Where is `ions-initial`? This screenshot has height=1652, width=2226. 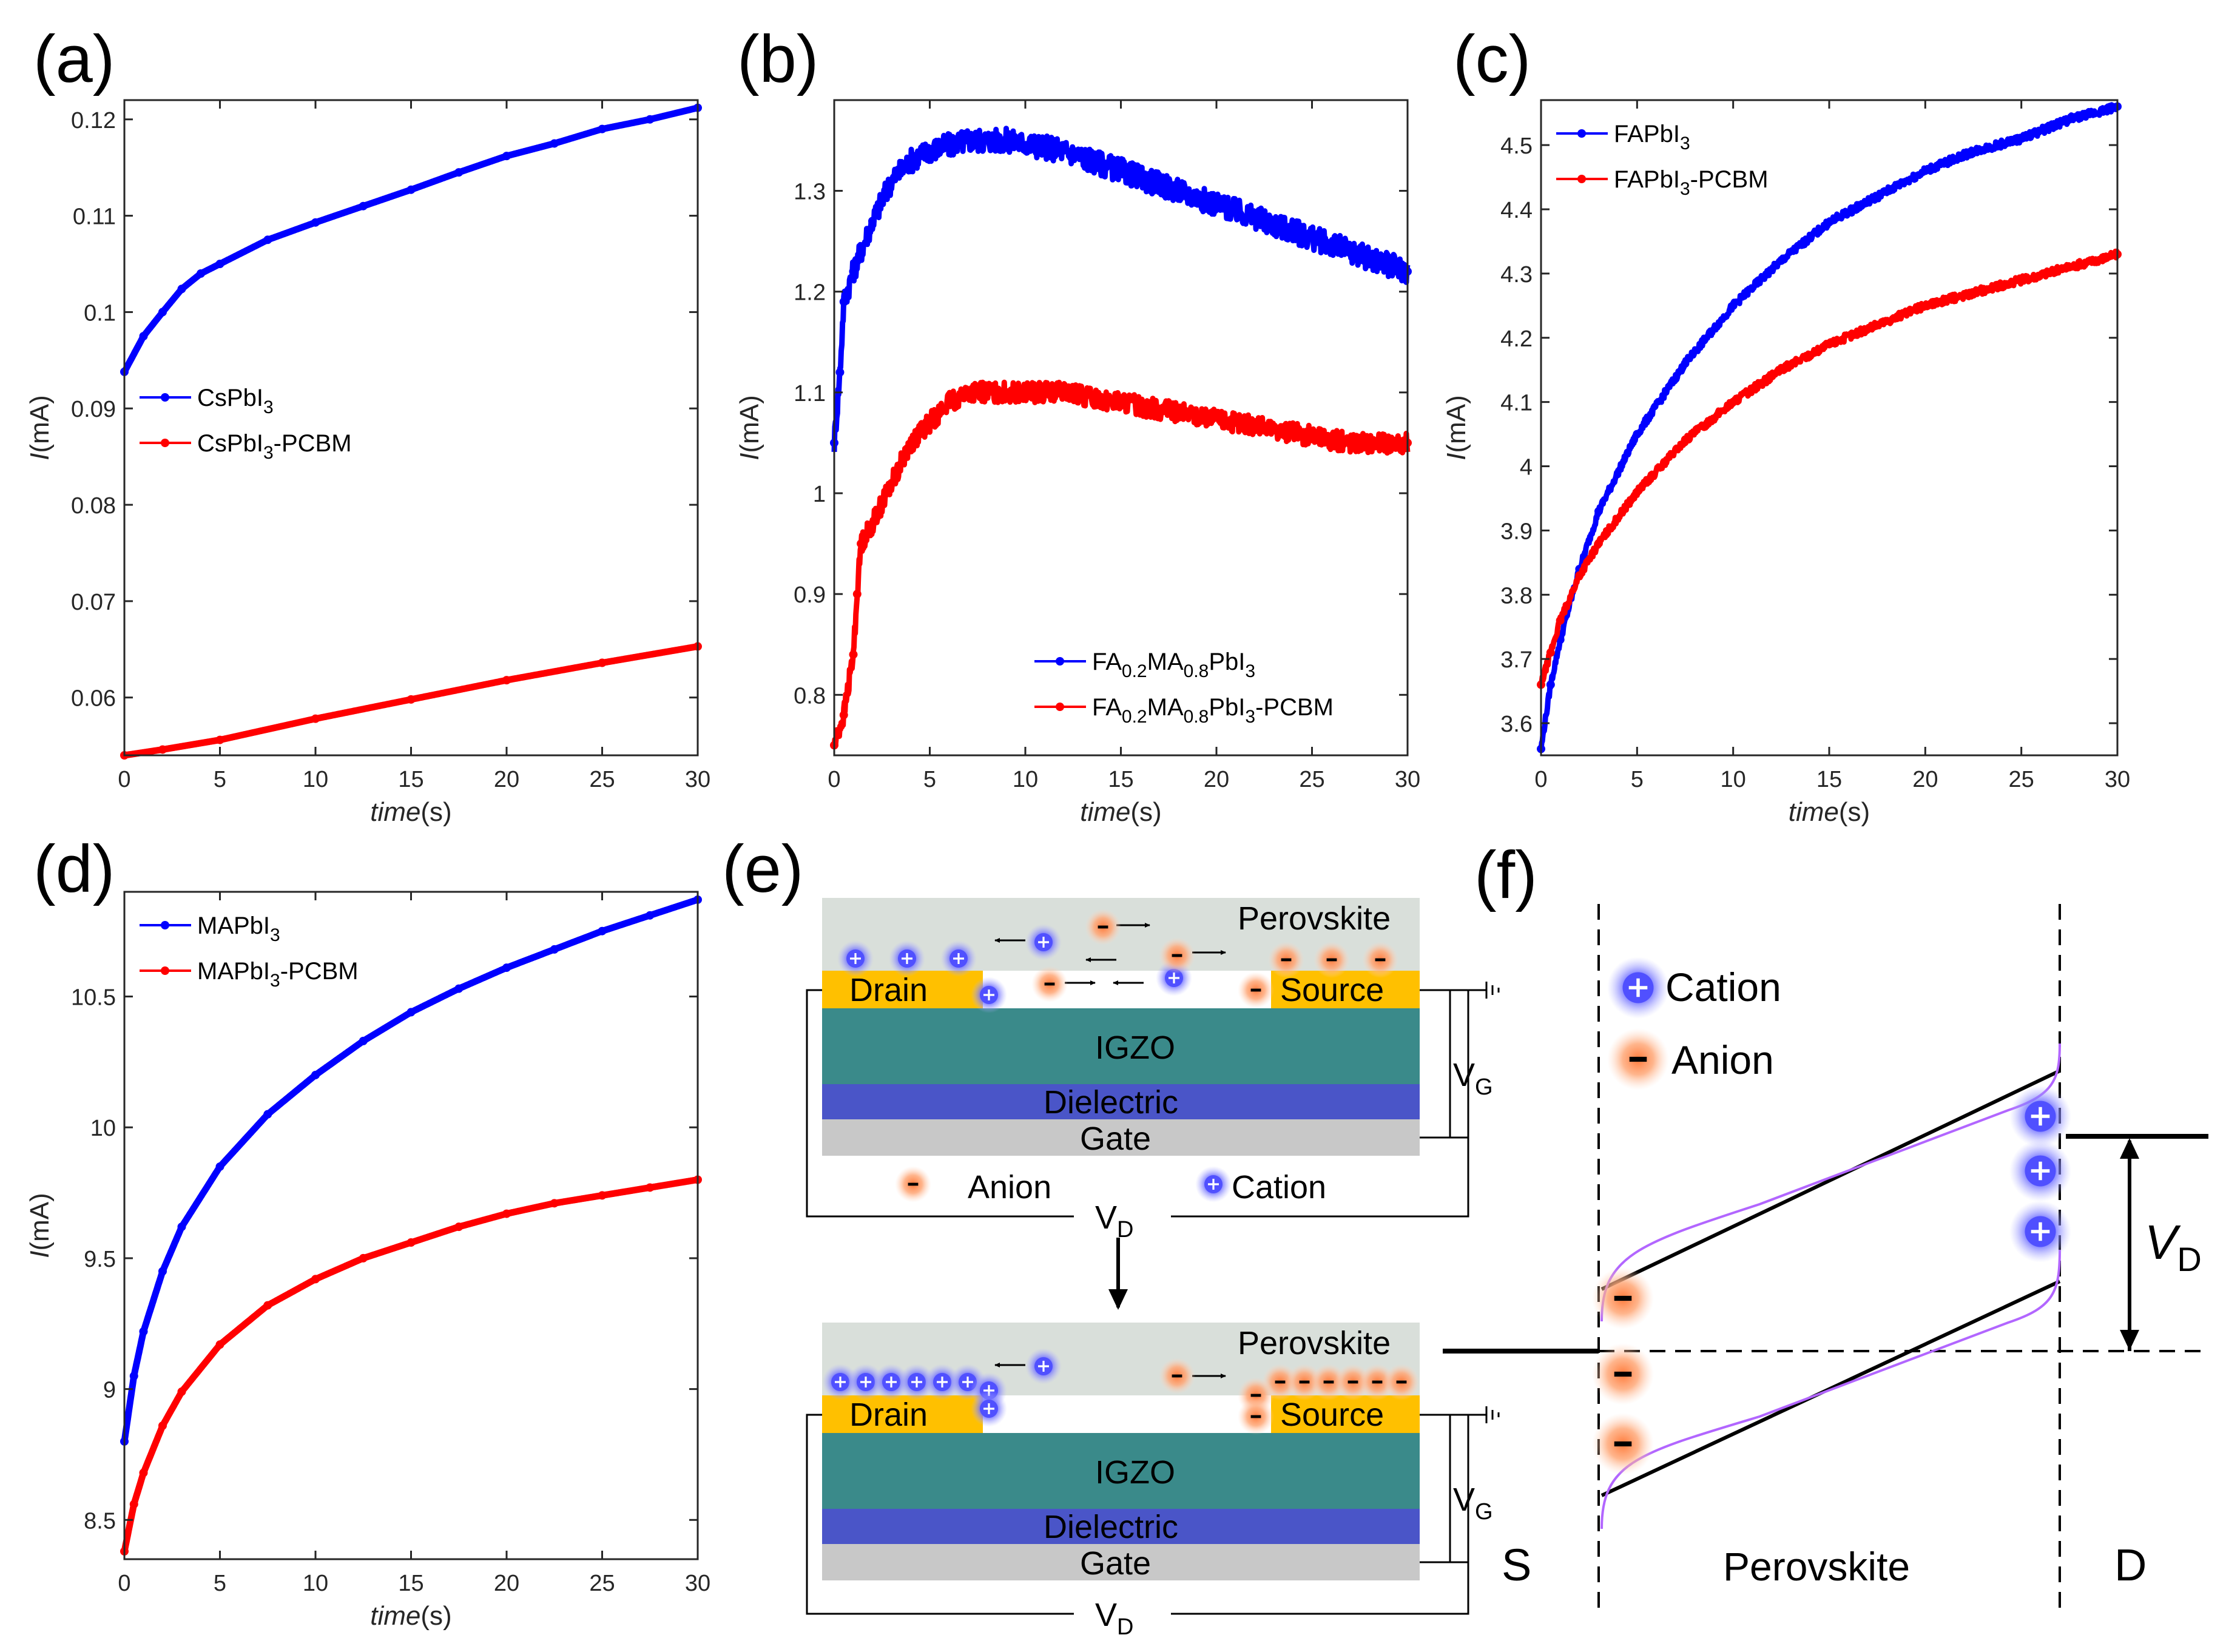 ions-initial is located at coordinates (1117, 1055).